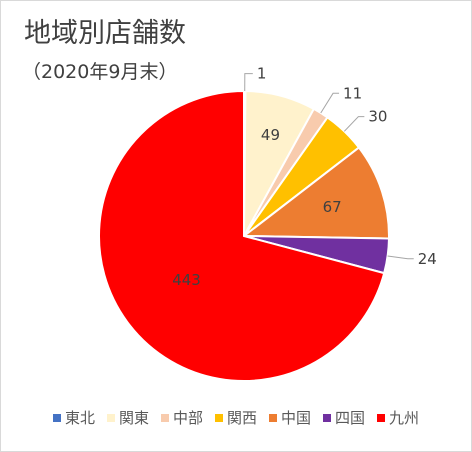 The width and height of the screenshot is (472, 452). What do you see at coordinates (262, 74) in the screenshot?
I see `data-label-東北: 1` at bounding box center [262, 74].